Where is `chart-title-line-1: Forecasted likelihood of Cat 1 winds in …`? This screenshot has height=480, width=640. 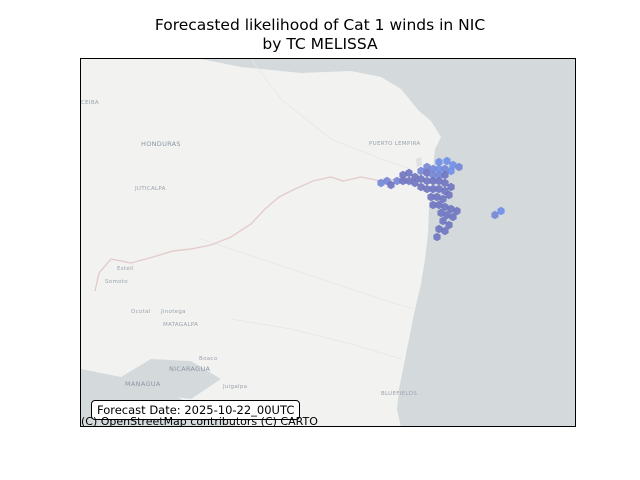
chart-title-line-1: Forecasted likelihood of Cat 1 winds in … is located at coordinates (320, 25).